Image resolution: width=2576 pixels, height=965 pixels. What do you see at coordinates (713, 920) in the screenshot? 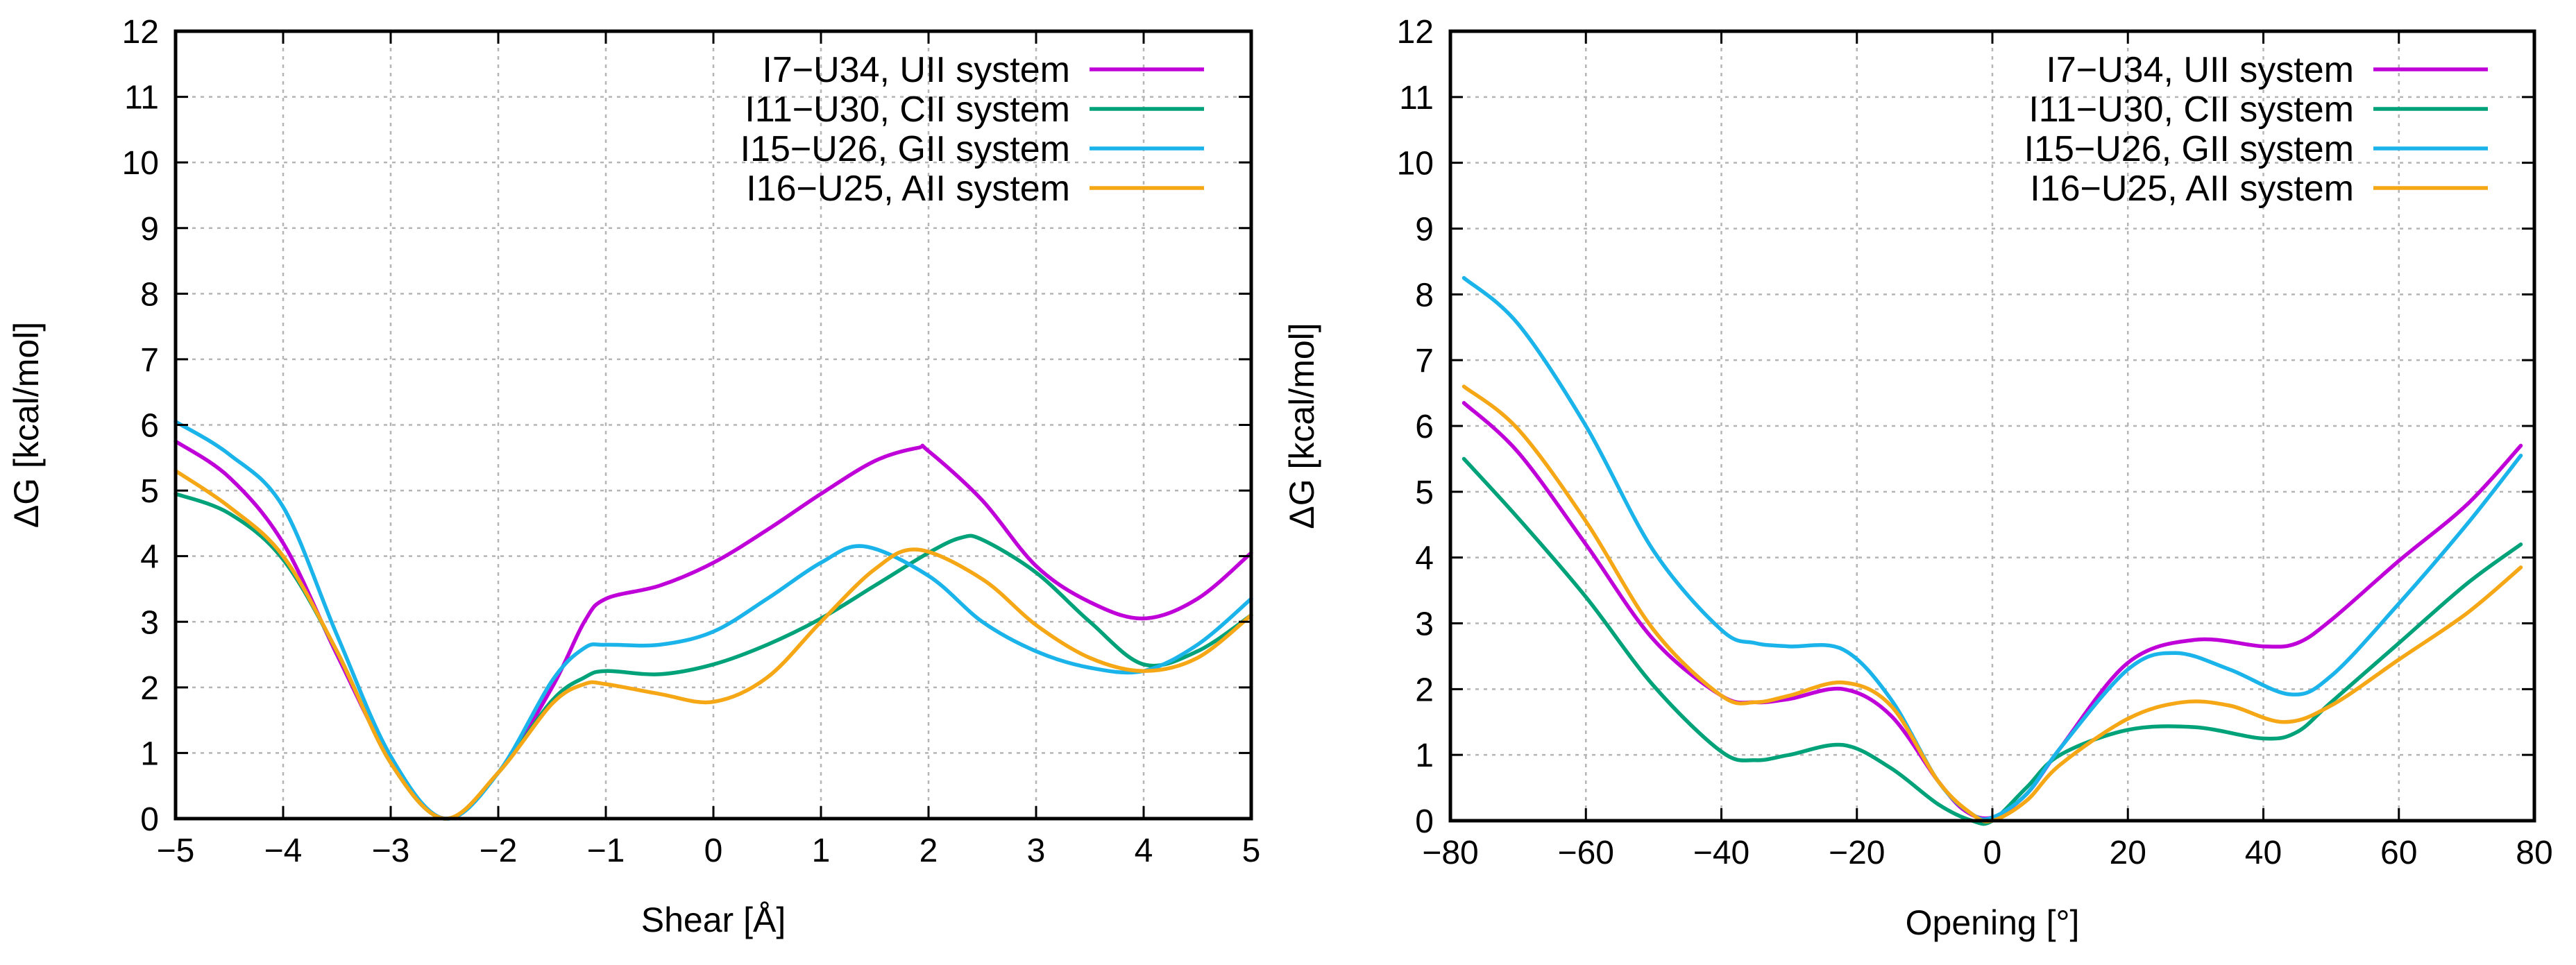
I see `shear-x-axis-label: Shear [Å]` at bounding box center [713, 920].